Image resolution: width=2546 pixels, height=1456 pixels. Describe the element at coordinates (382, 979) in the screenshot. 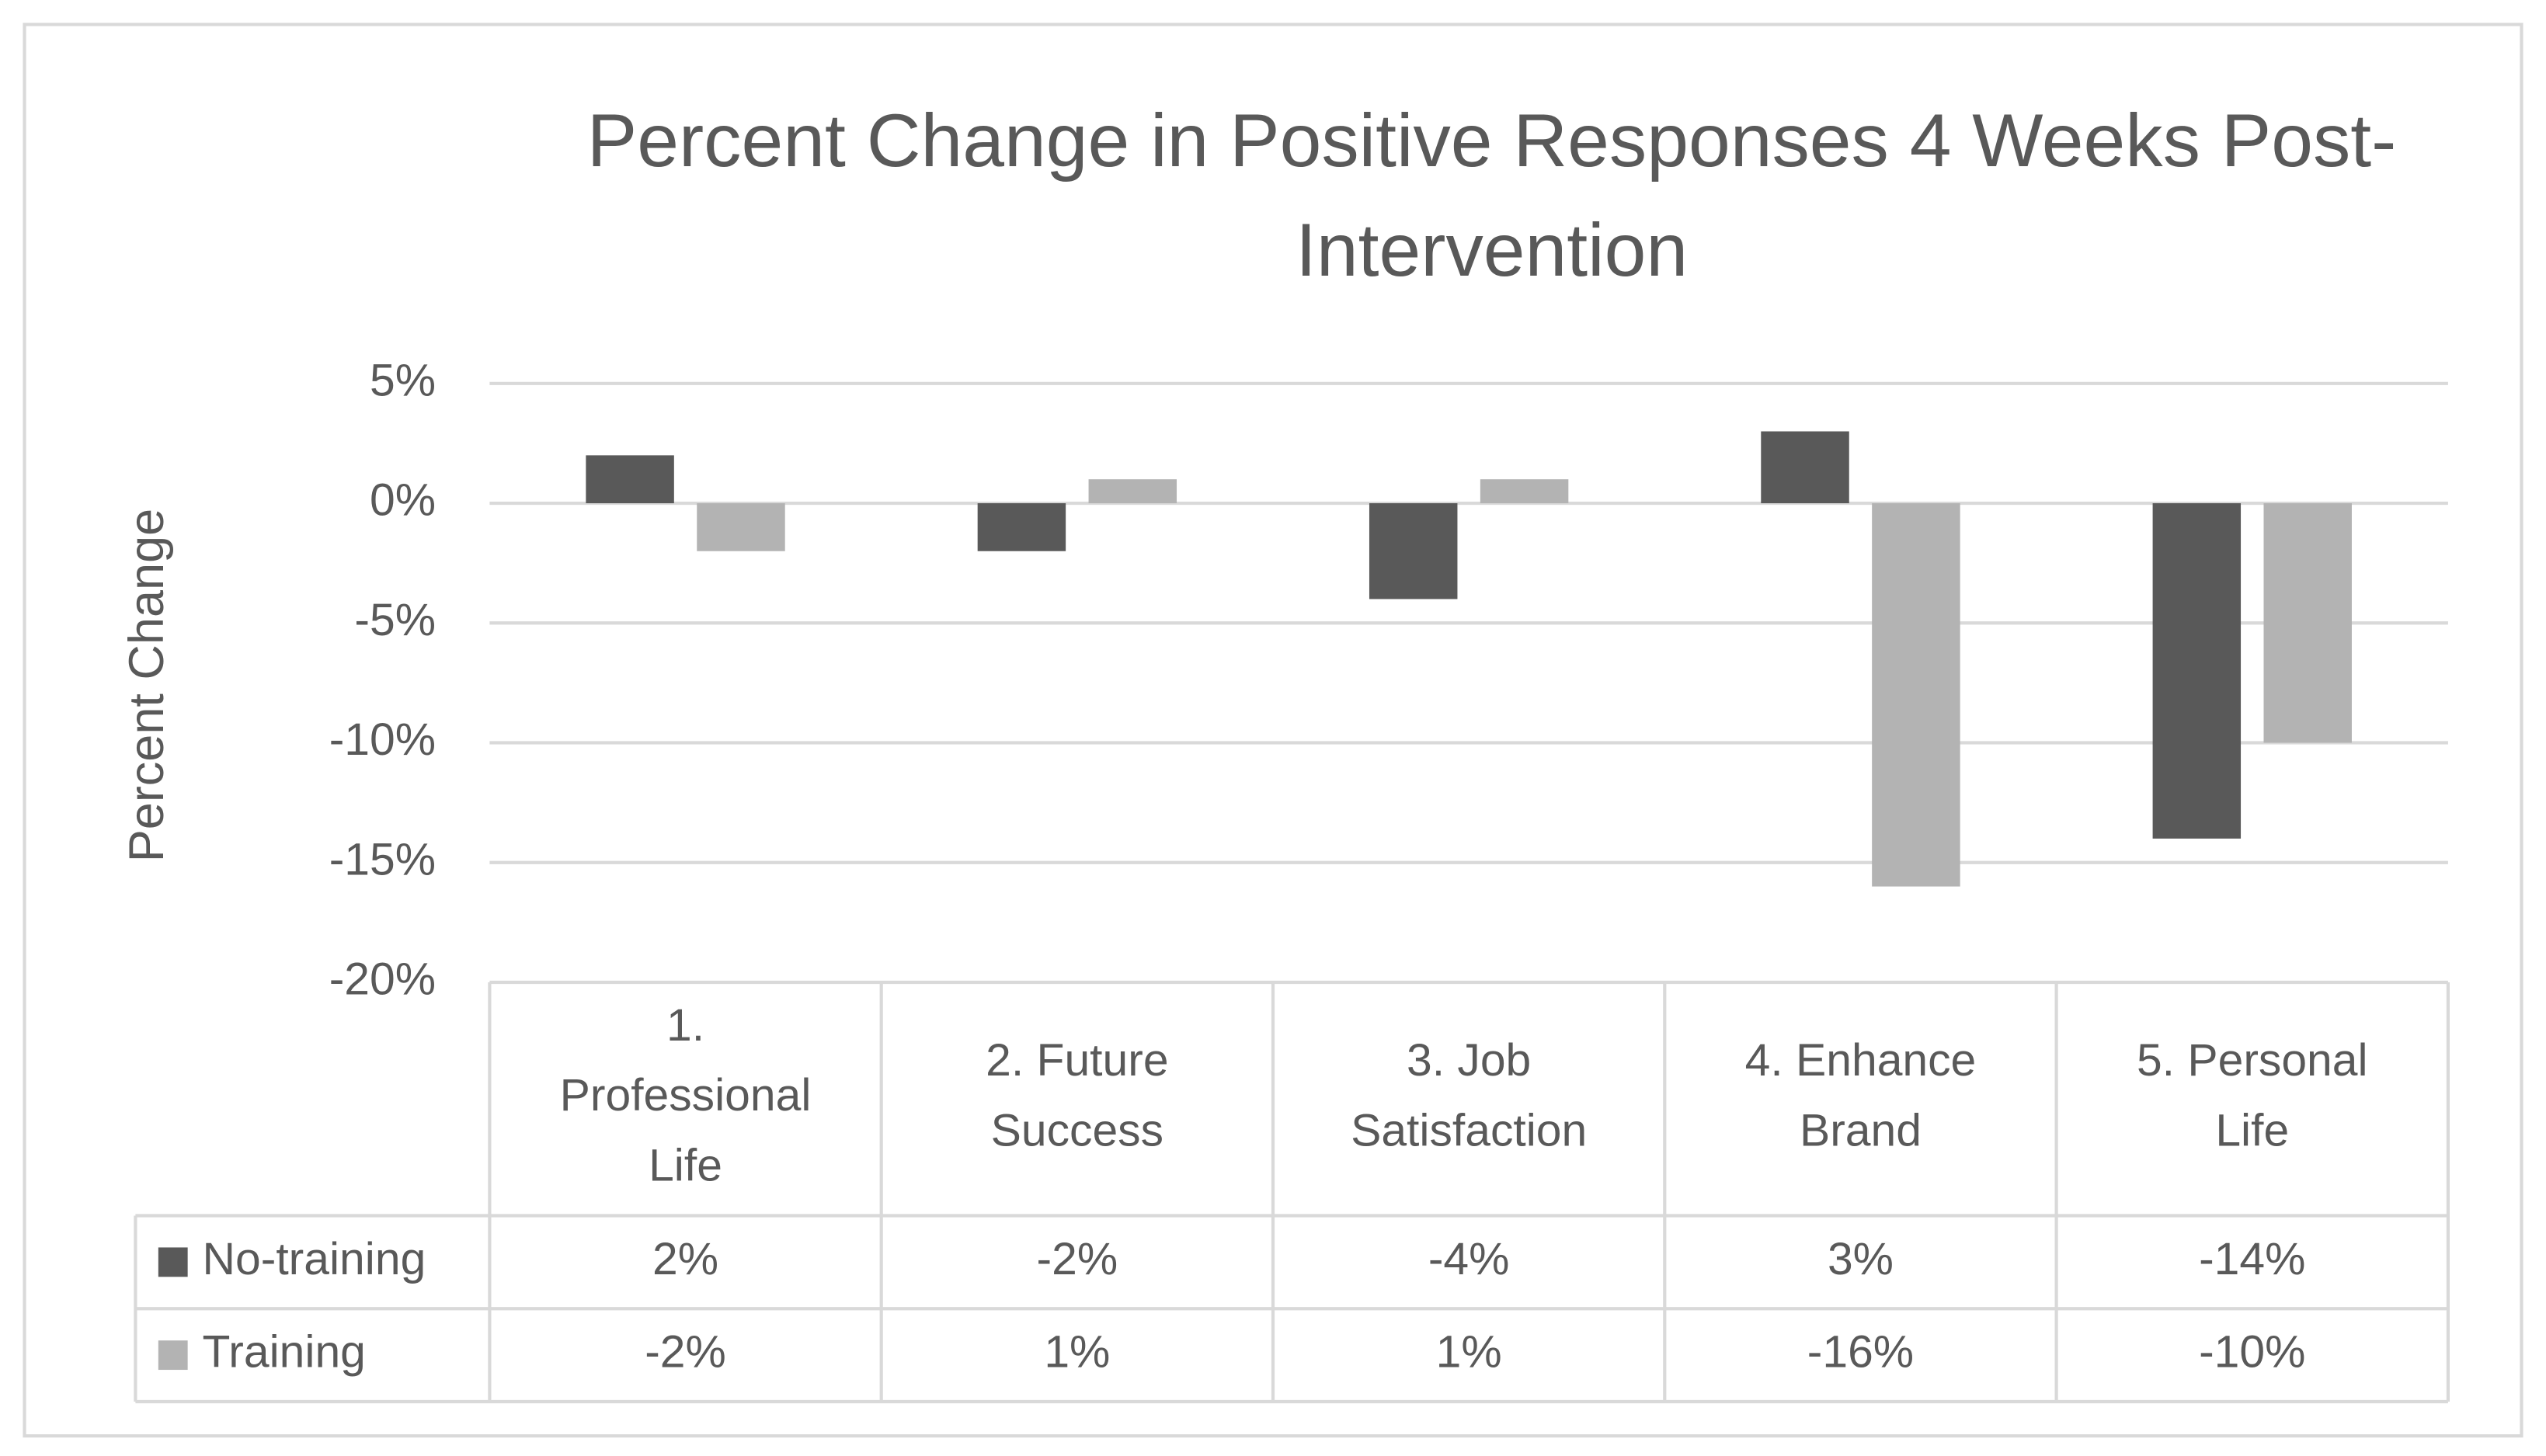

I see `y-tick-label: -20%` at that location.